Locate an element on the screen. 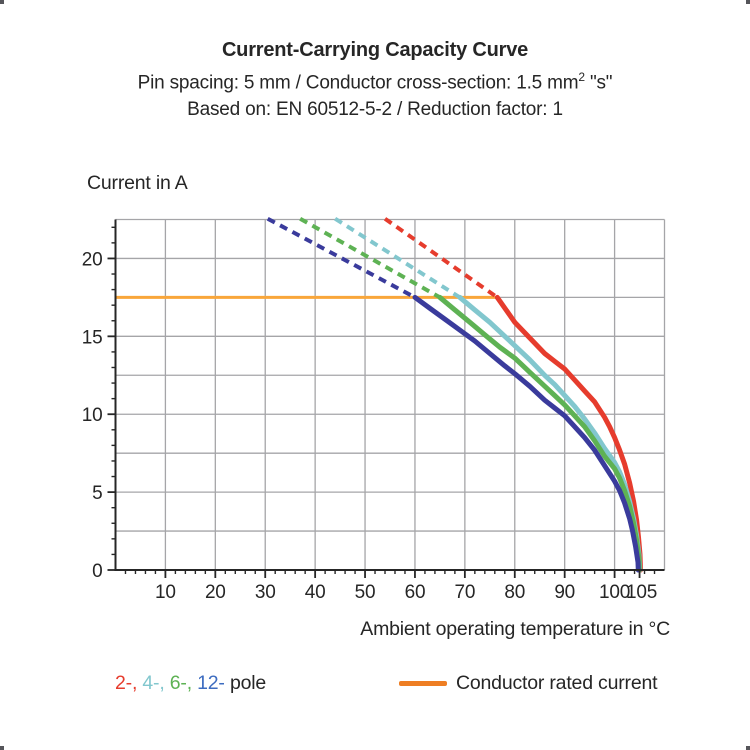  y-tick-label: 10 is located at coordinates (92, 415).